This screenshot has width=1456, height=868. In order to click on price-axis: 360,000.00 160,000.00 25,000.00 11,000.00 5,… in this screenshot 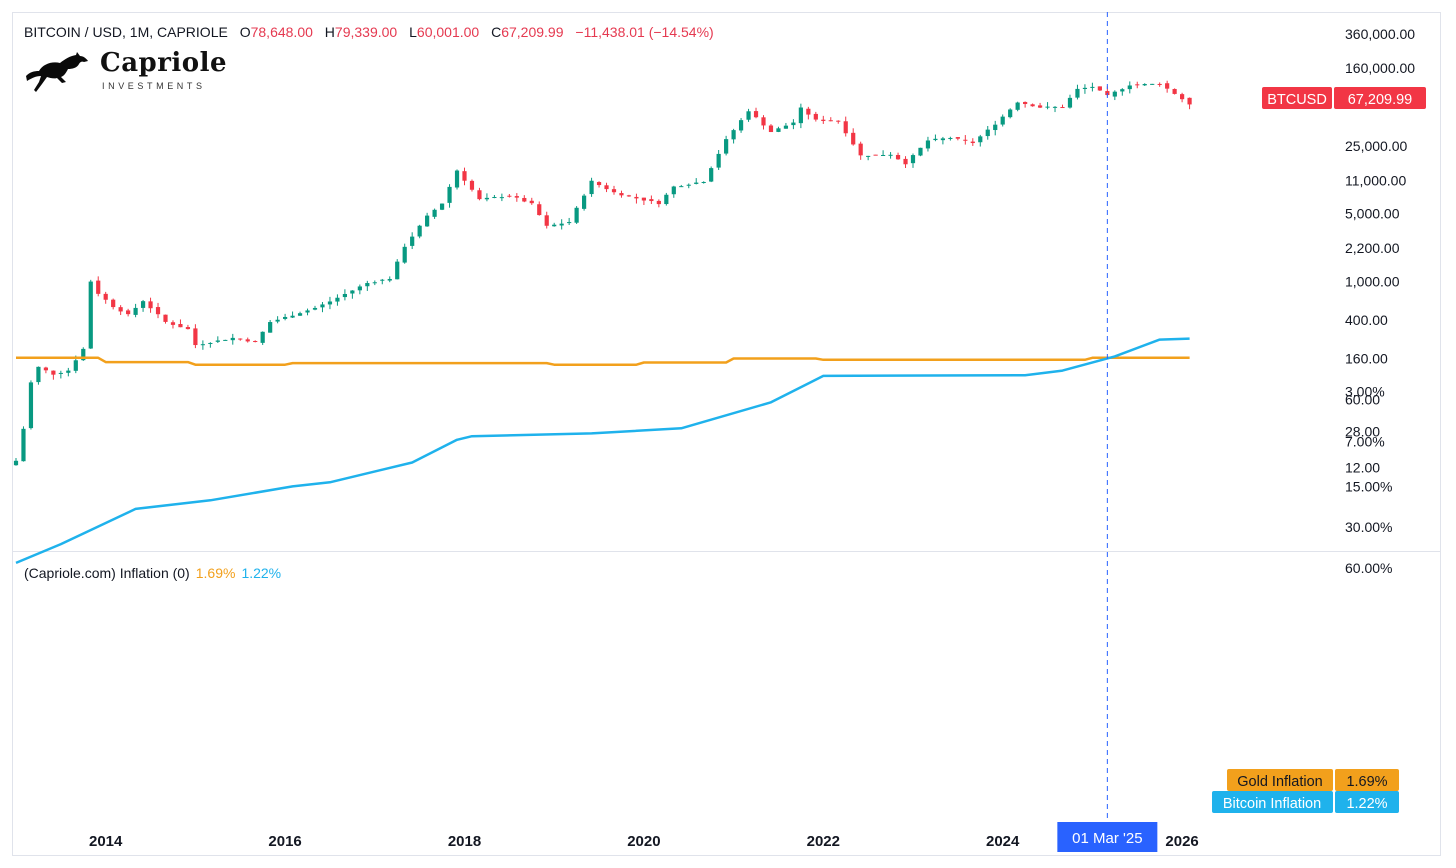, I will do `click(1380, 250)`.